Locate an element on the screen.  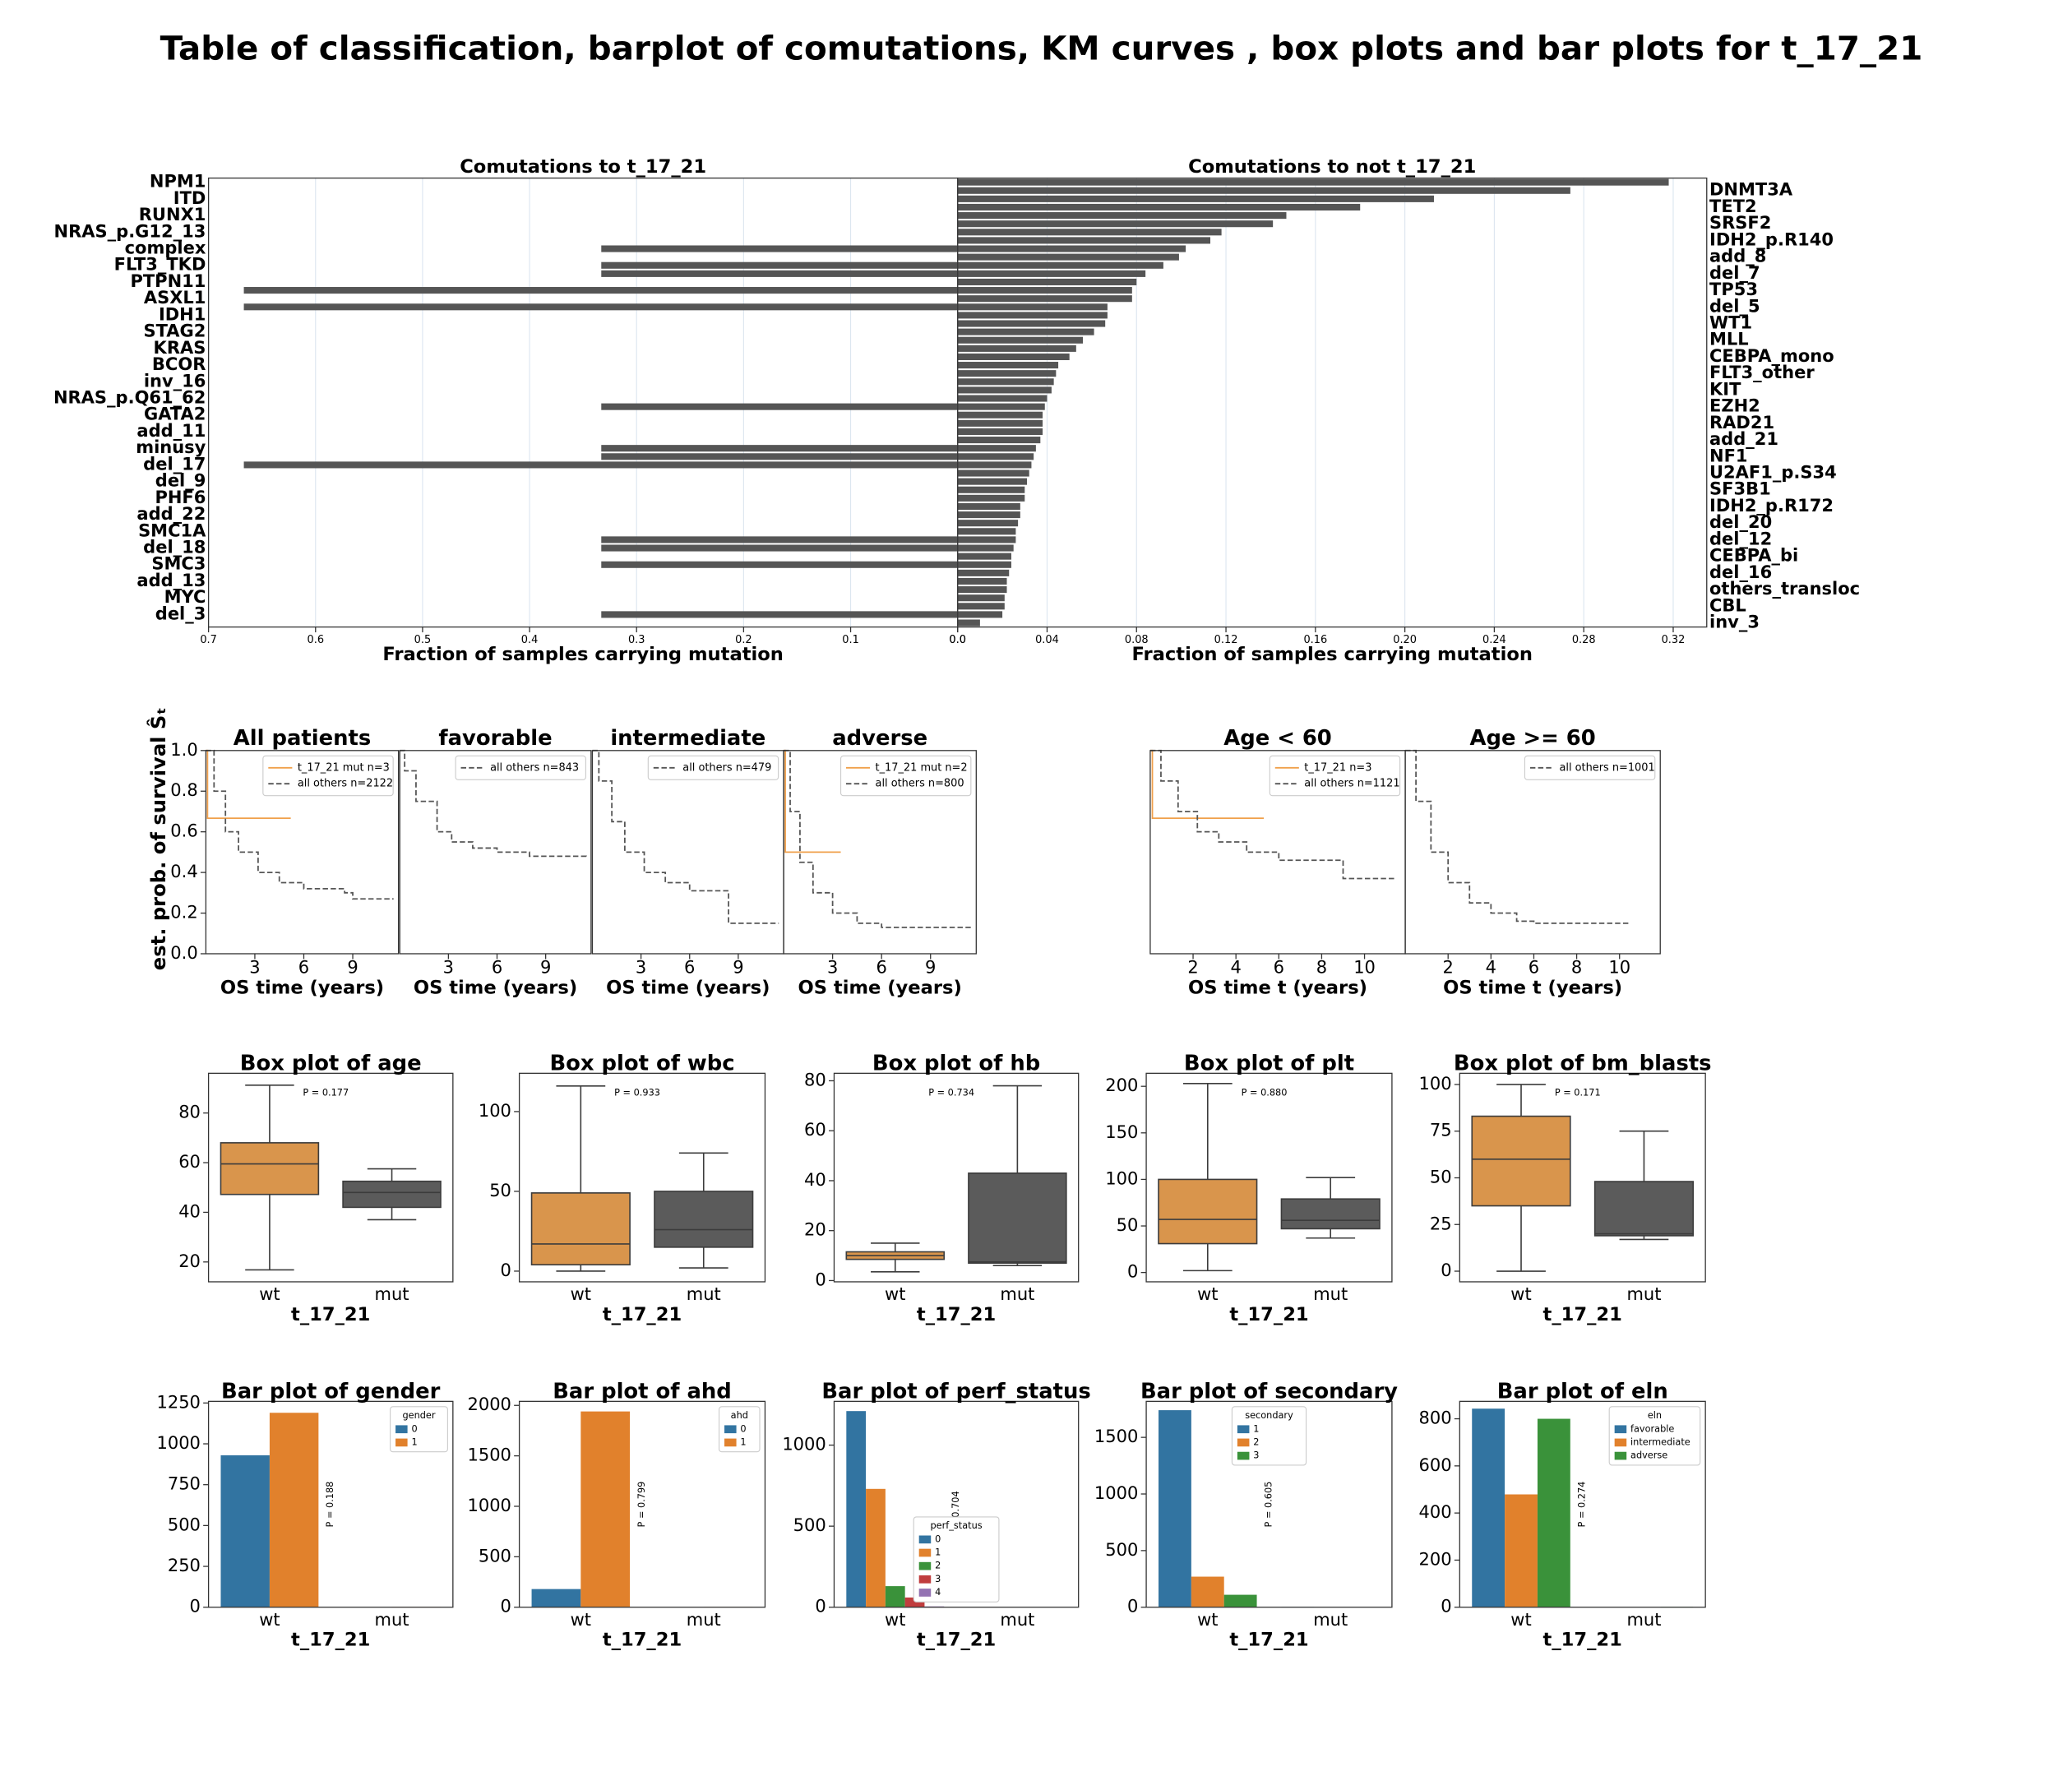
x-axis-label: OS time (years) is located at coordinates (495, 987).